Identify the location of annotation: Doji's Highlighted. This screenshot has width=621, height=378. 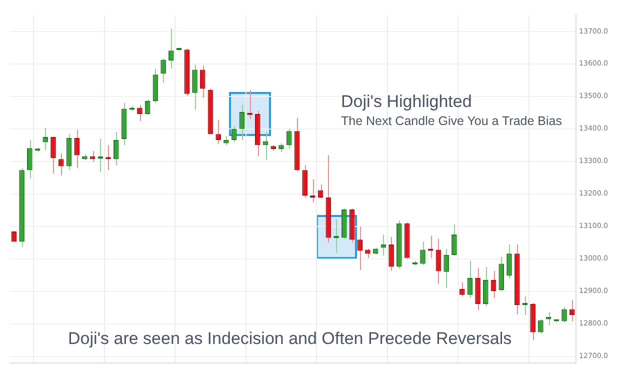
(406, 102).